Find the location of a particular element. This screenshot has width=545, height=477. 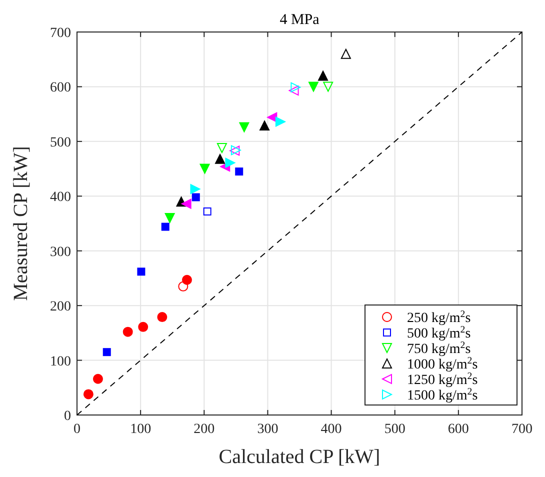

y-tick-label: 700 is located at coordinates (60, 33).